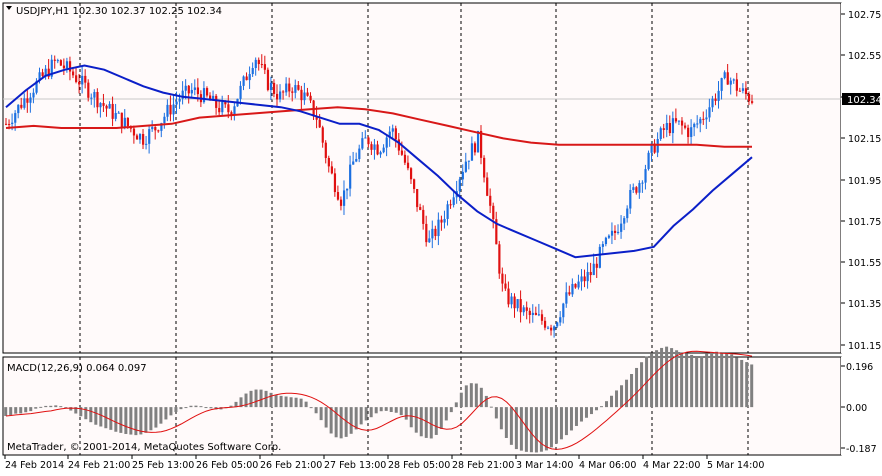 The height and width of the screenshot is (476, 882). I want to click on price-tick-label: 102.15, so click(864, 139).